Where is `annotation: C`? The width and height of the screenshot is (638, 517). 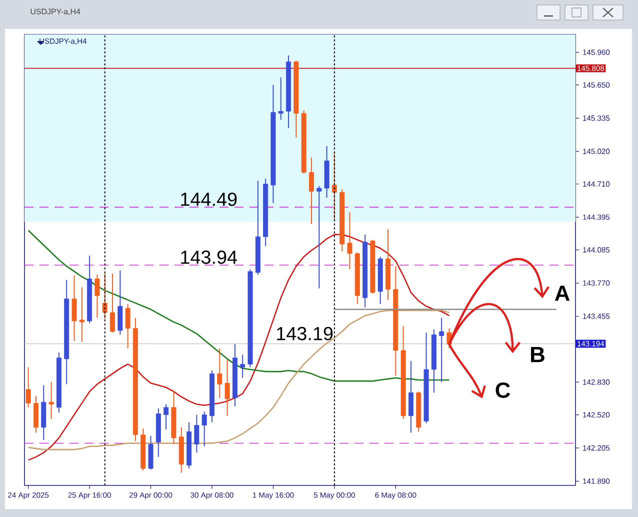
annotation: C is located at coordinates (503, 390).